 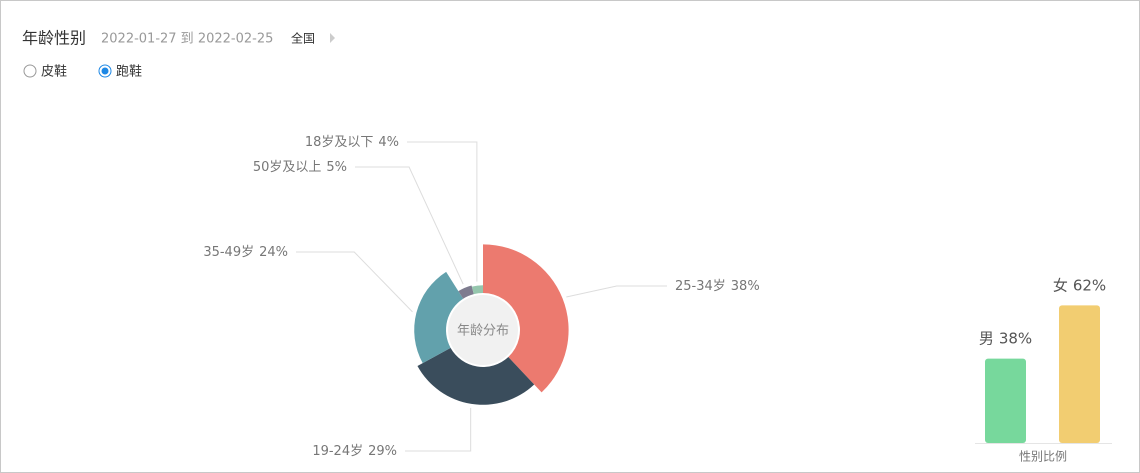 I want to click on slice-category: 25-34岁, so click(x=700, y=286).